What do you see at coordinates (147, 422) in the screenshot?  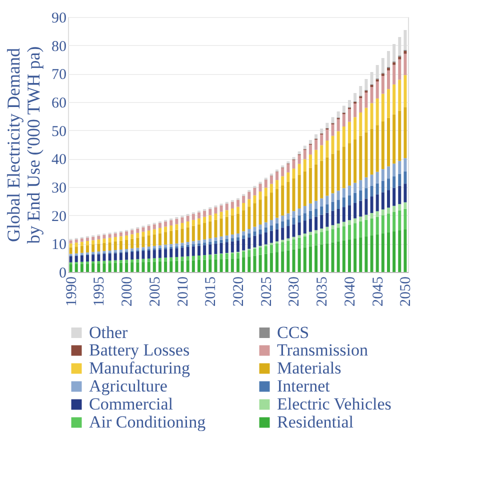 I see `legend-label: Air Conditioning` at bounding box center [147, 422].